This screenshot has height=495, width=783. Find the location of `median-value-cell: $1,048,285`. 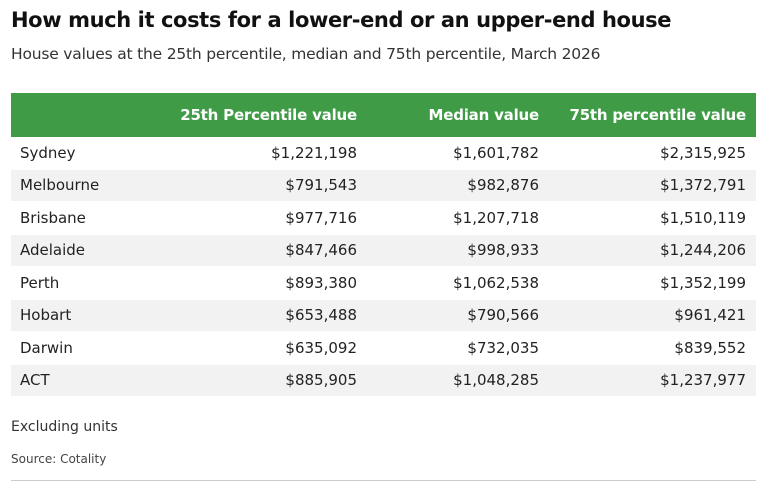

median-value-cell: $1,048,285 is located at coordinates (458, 380).